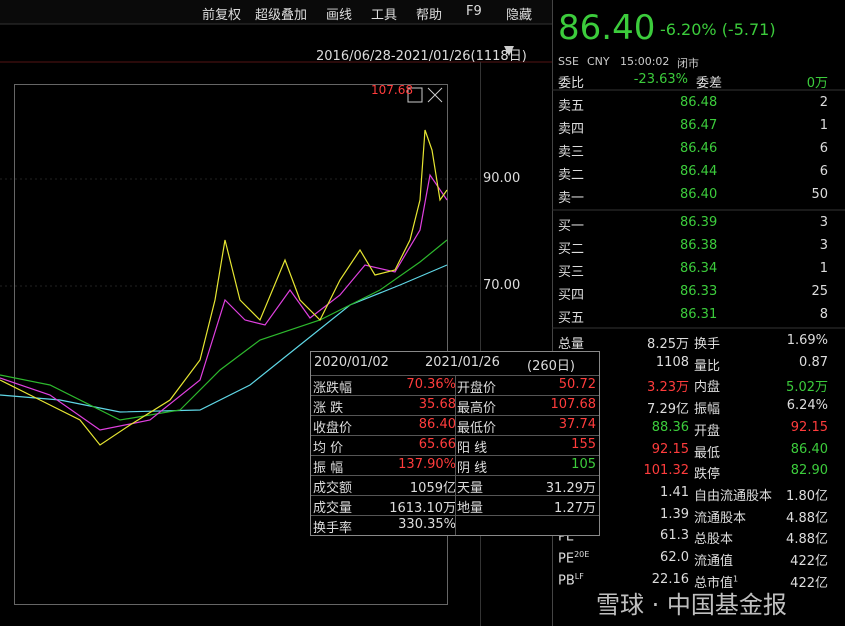 The height and width of the screenshot is (626, 845). I want to click on cell-label: 换手率, so click(333, 528).